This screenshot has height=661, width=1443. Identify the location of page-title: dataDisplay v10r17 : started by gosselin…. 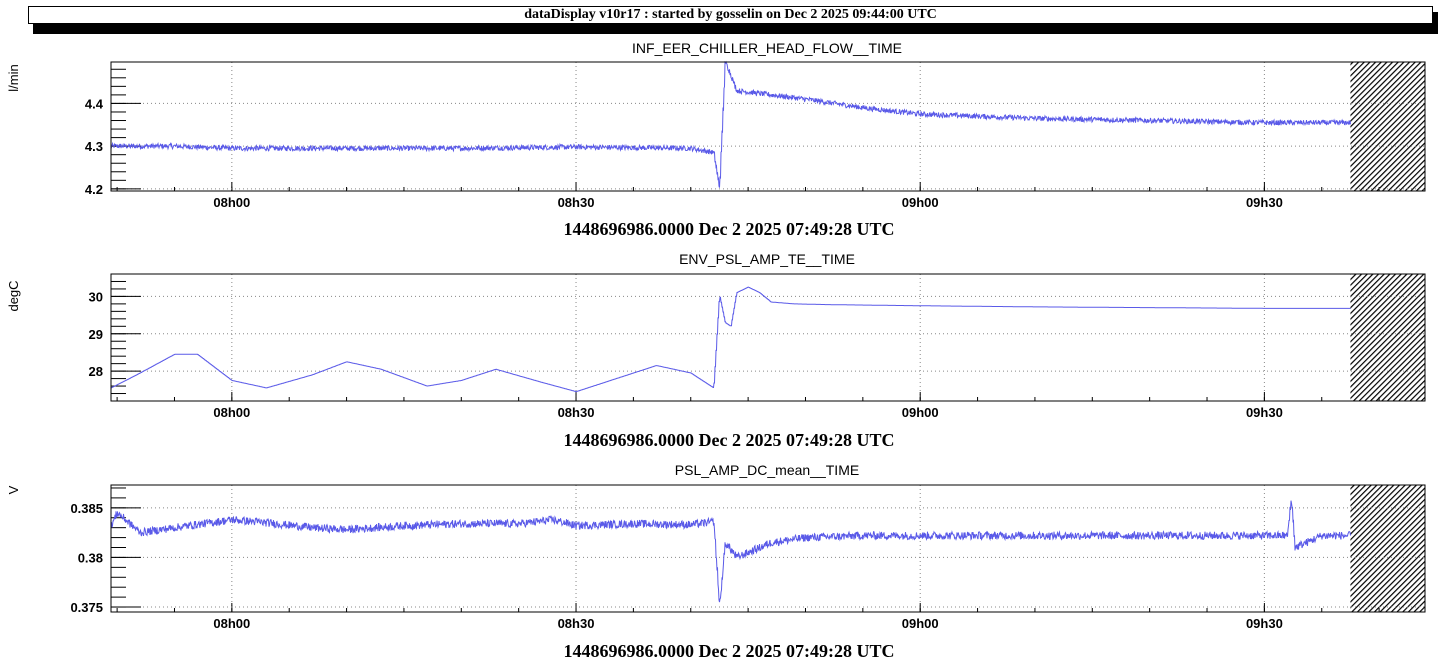
(730, 15).